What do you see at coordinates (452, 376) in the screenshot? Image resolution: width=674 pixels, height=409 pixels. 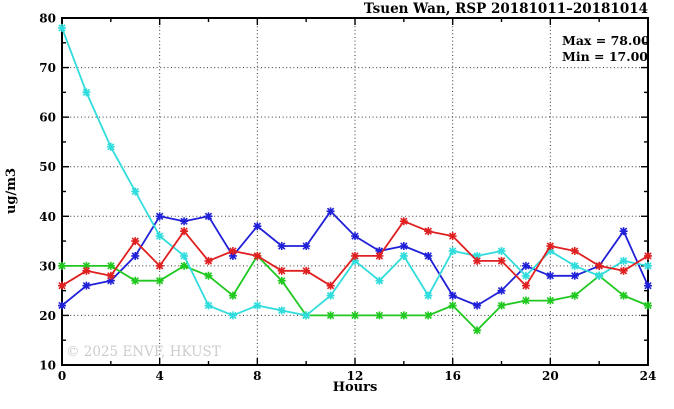 I see `x-tick-label: 16` at bounding box center [452, 376].